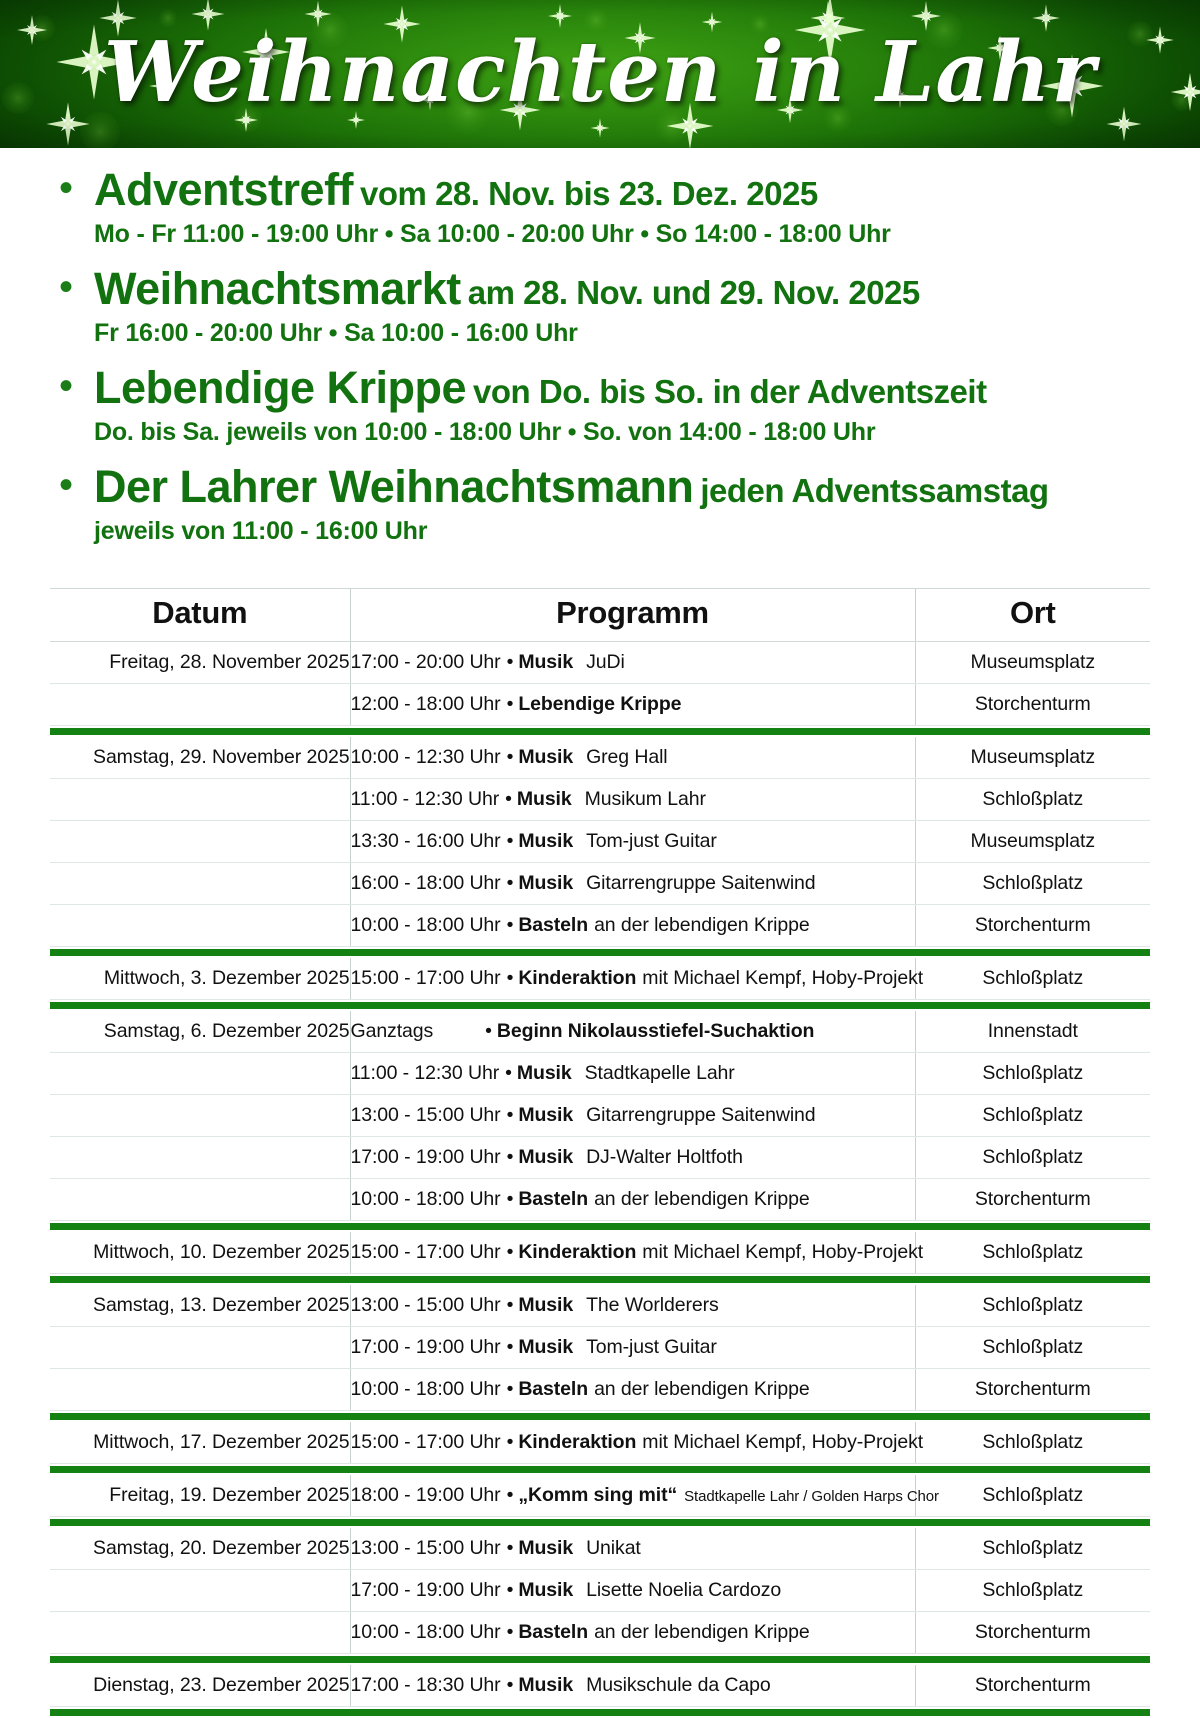  Describe the element at coordinates (1032, 1032) in the screenshot. I see `cell-place: Innenstadt` at that location.